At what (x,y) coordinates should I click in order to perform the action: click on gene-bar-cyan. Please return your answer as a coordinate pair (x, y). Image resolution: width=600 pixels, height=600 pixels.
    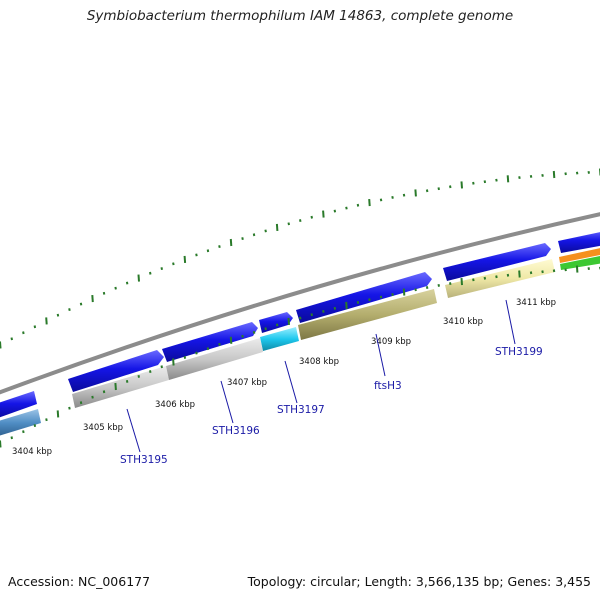
    Looking at the image, I should click on (279, 339).